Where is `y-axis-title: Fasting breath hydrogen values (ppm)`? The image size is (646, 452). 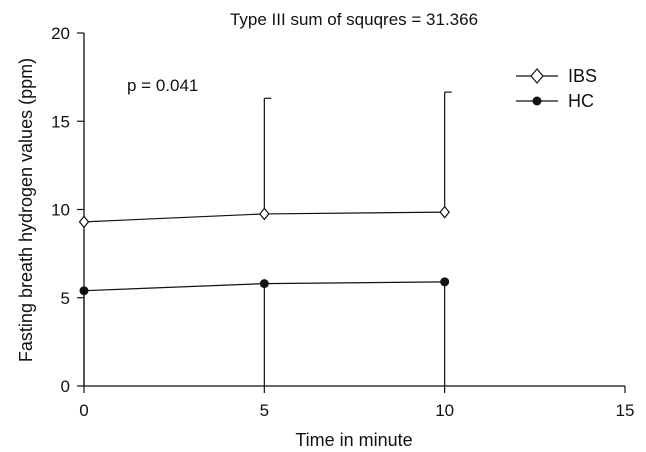 y-axis-title: Fasting breath hydrogen values (ppm) is located at coordinates (26, 210).